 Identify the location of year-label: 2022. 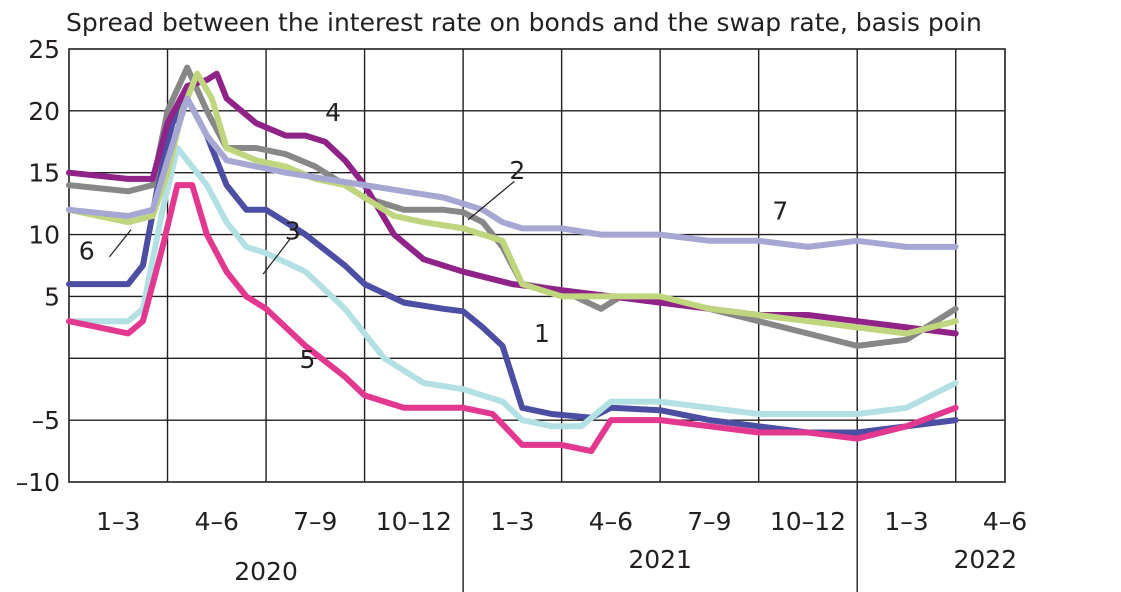
(985, 559).